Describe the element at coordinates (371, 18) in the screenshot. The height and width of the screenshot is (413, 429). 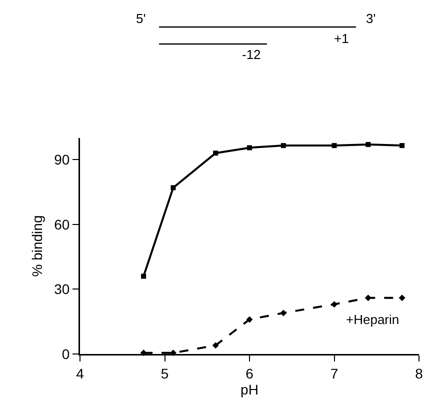
I see `text: 3'` at that location.